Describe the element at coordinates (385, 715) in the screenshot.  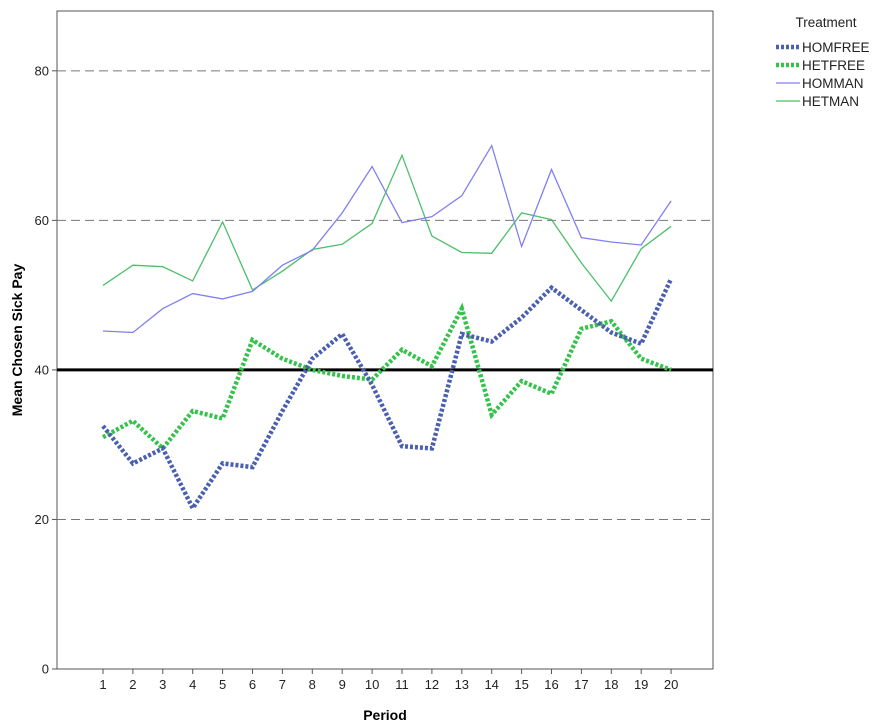
I see `x-axis-title: Period` at that location.